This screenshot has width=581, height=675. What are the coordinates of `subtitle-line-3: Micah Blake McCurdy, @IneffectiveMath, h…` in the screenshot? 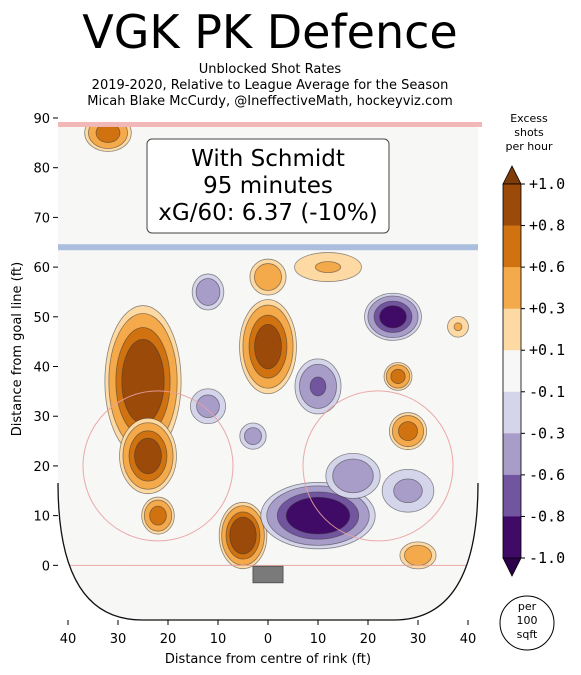 It's located at (270, 101).